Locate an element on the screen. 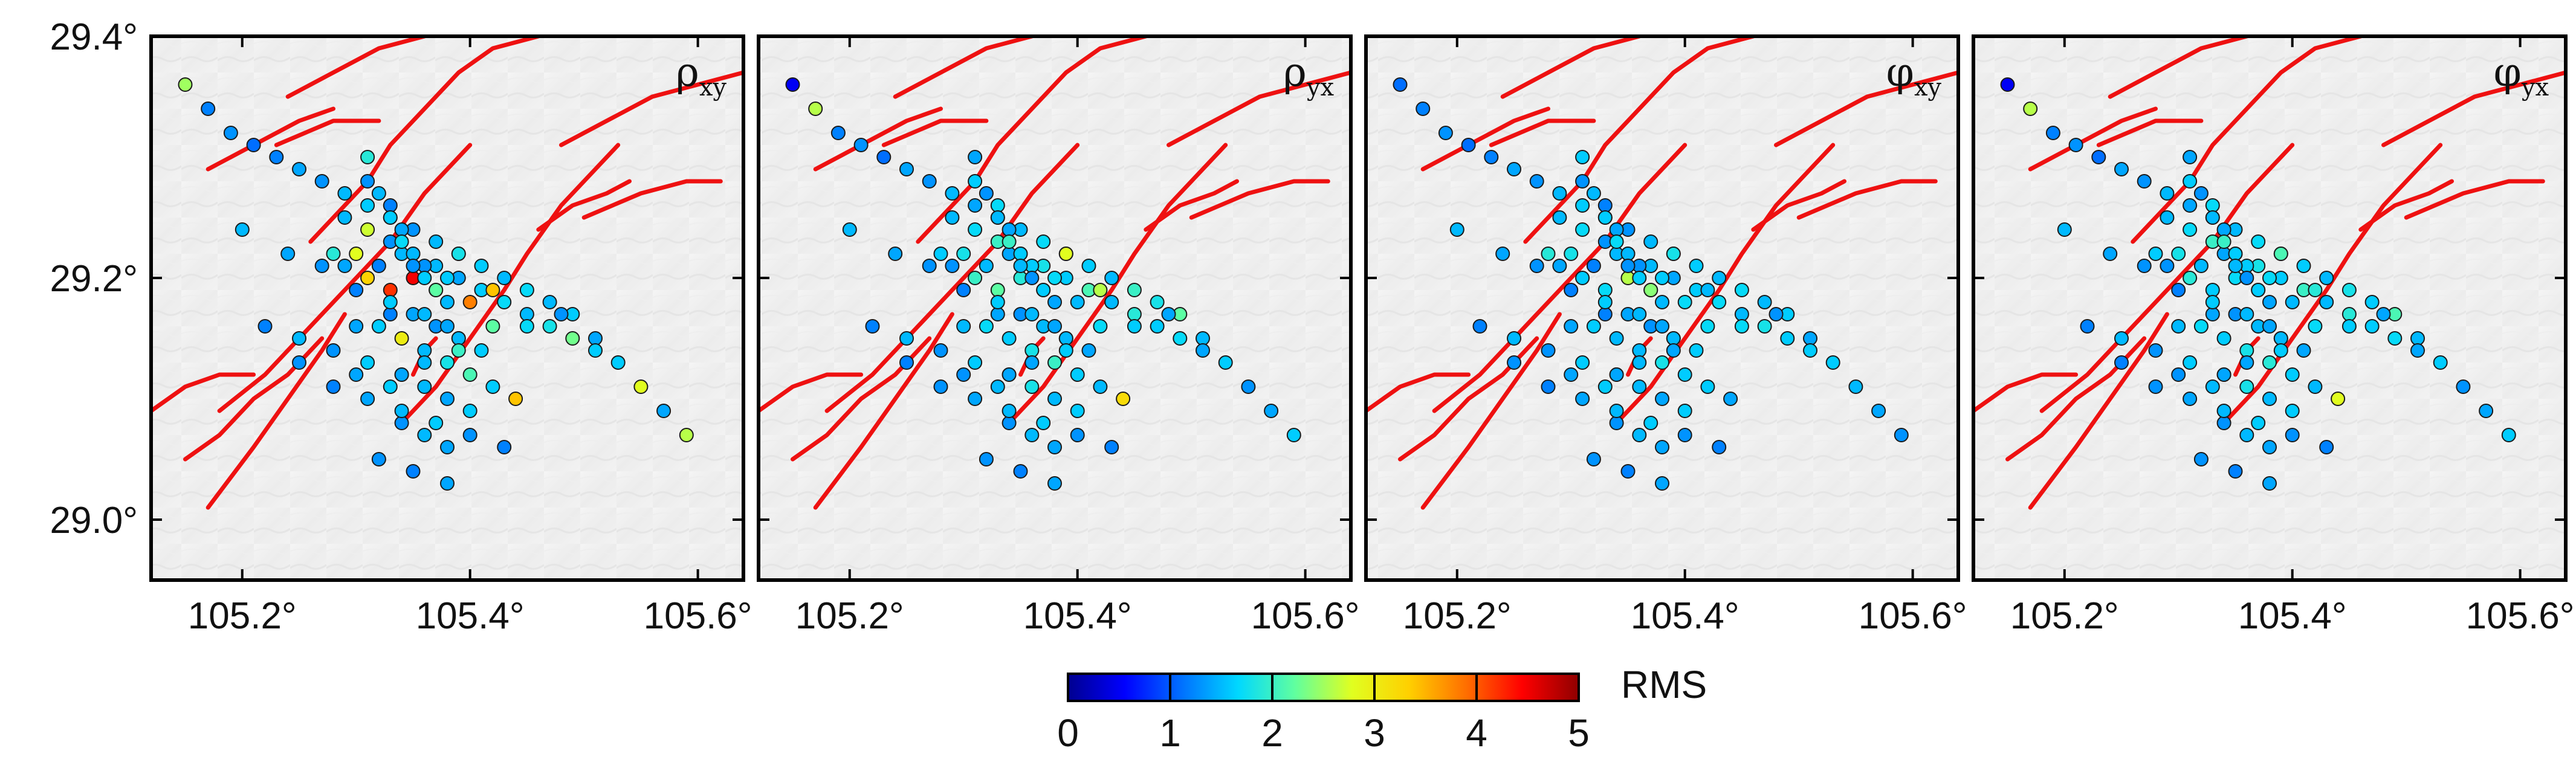 The image size is (2576, 768). station-point: RMS 0.5 is located at coordinates (2007, 84).